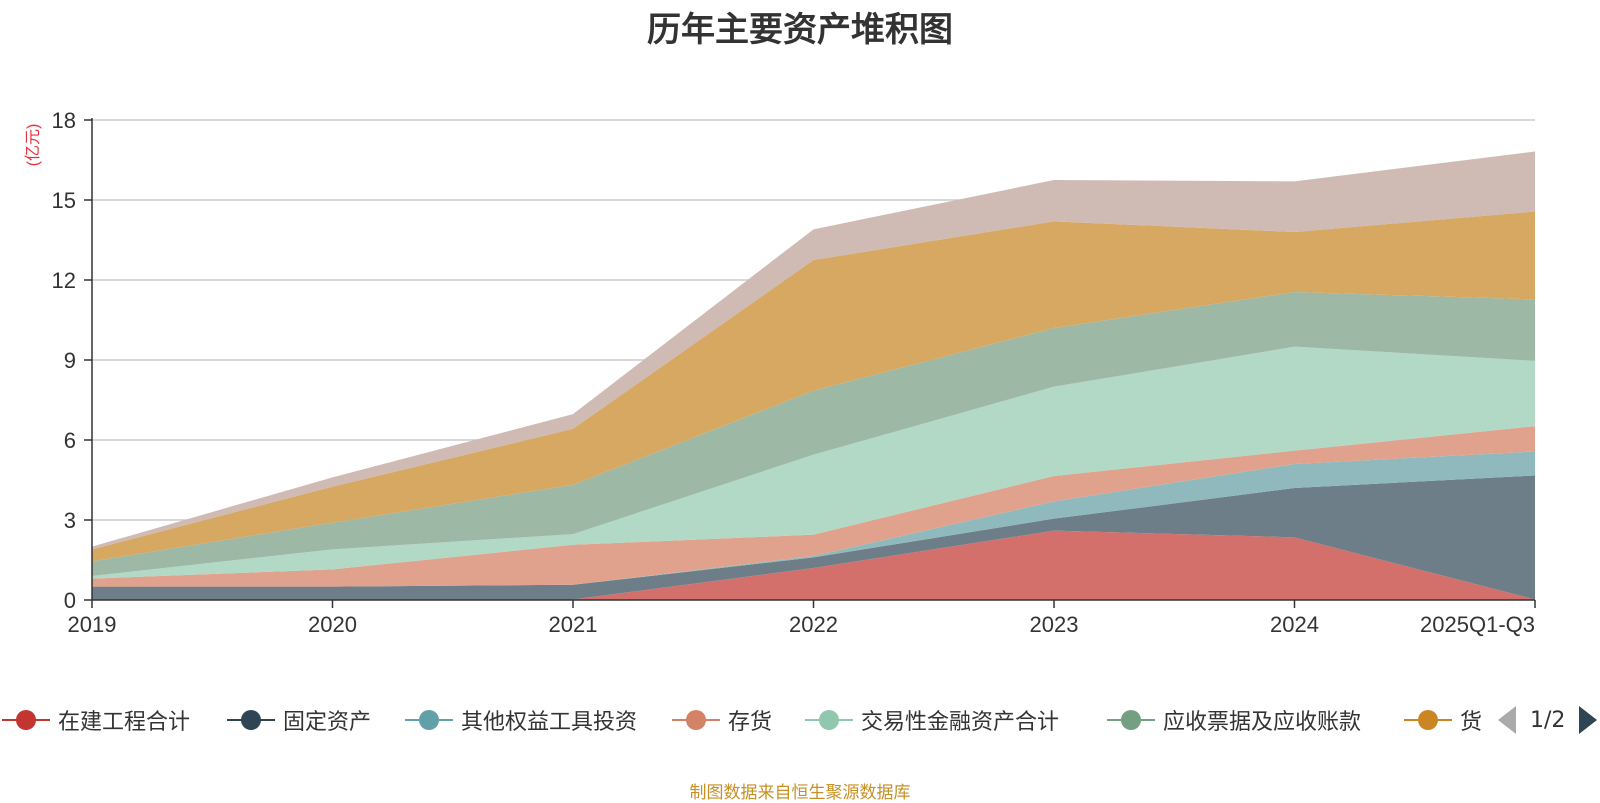  What do you see at coordinates (549, 722) in the screenshot?
I see `legend-label: 其他权益工具投资` at bounding box center [549, 722].